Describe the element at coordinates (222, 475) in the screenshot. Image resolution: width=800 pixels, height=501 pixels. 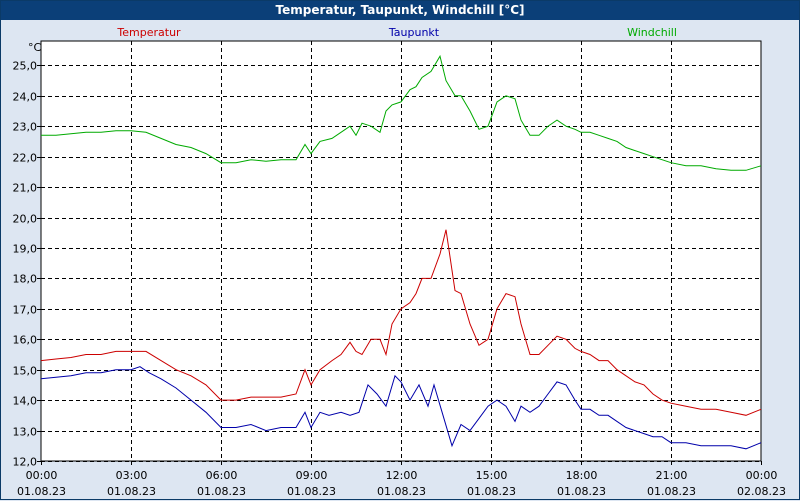
I see `x-tick-time-label: 06:00` at that location.